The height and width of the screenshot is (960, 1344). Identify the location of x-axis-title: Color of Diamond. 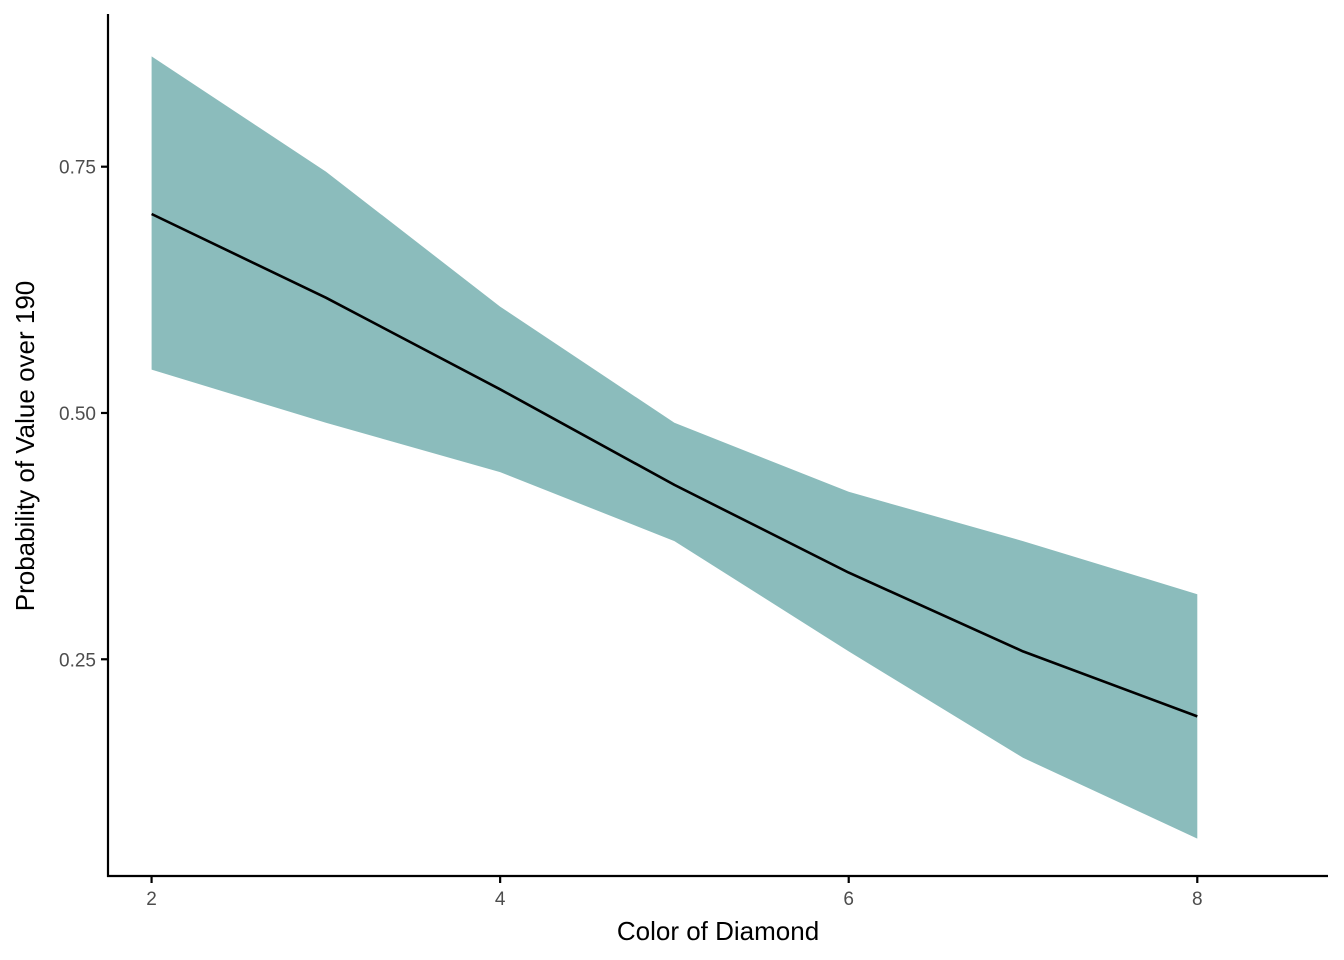
(718, 931).